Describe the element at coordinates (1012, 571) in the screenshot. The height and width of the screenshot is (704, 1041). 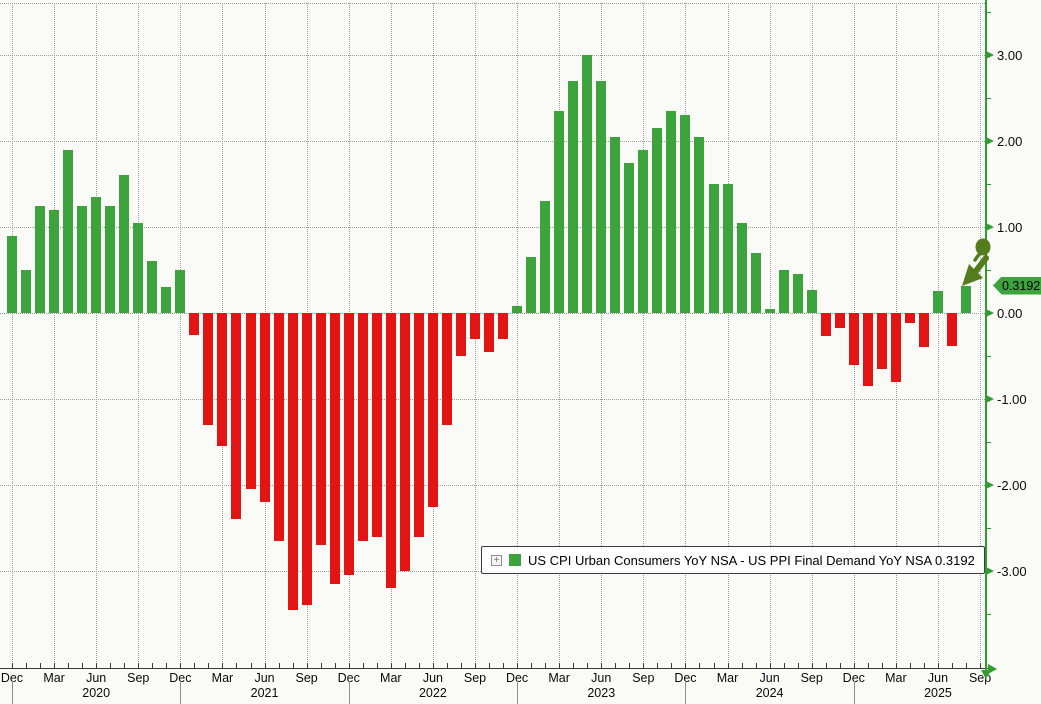
I see `y-tick-label: -3.00` at that location.